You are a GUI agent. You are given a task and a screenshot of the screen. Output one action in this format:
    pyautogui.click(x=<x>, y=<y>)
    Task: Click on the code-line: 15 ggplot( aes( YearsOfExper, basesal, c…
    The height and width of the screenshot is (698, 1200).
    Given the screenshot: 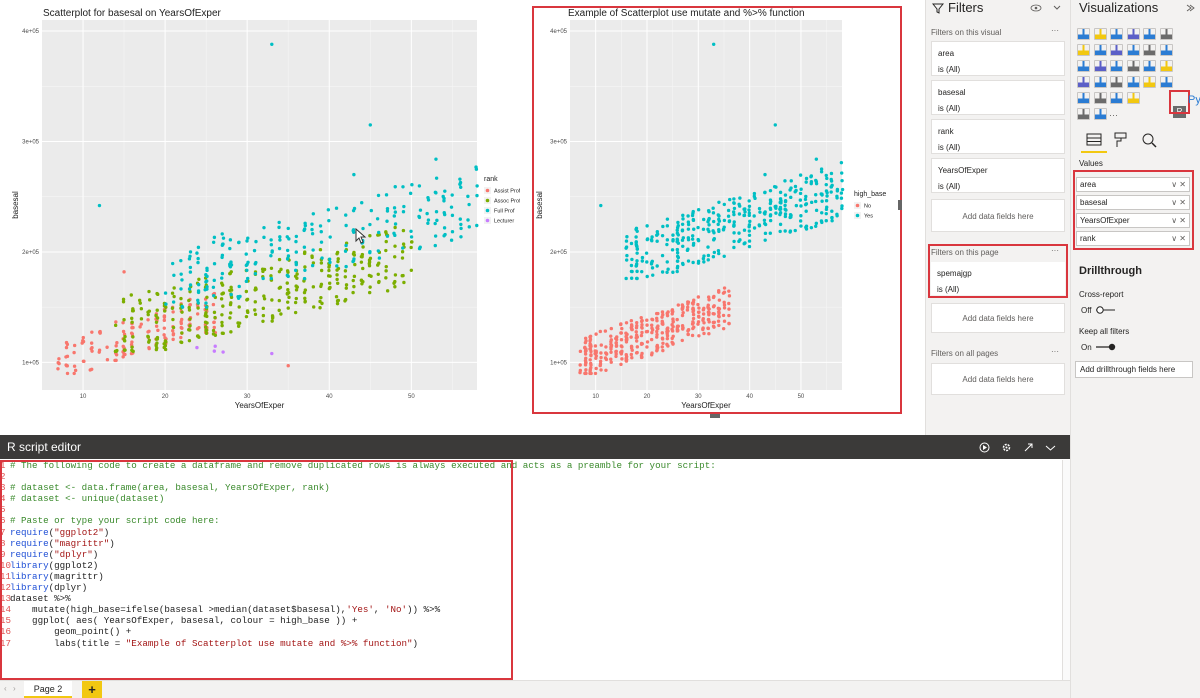 What is the action you would take?
    pyautogui.click(x=530, y=620)
    